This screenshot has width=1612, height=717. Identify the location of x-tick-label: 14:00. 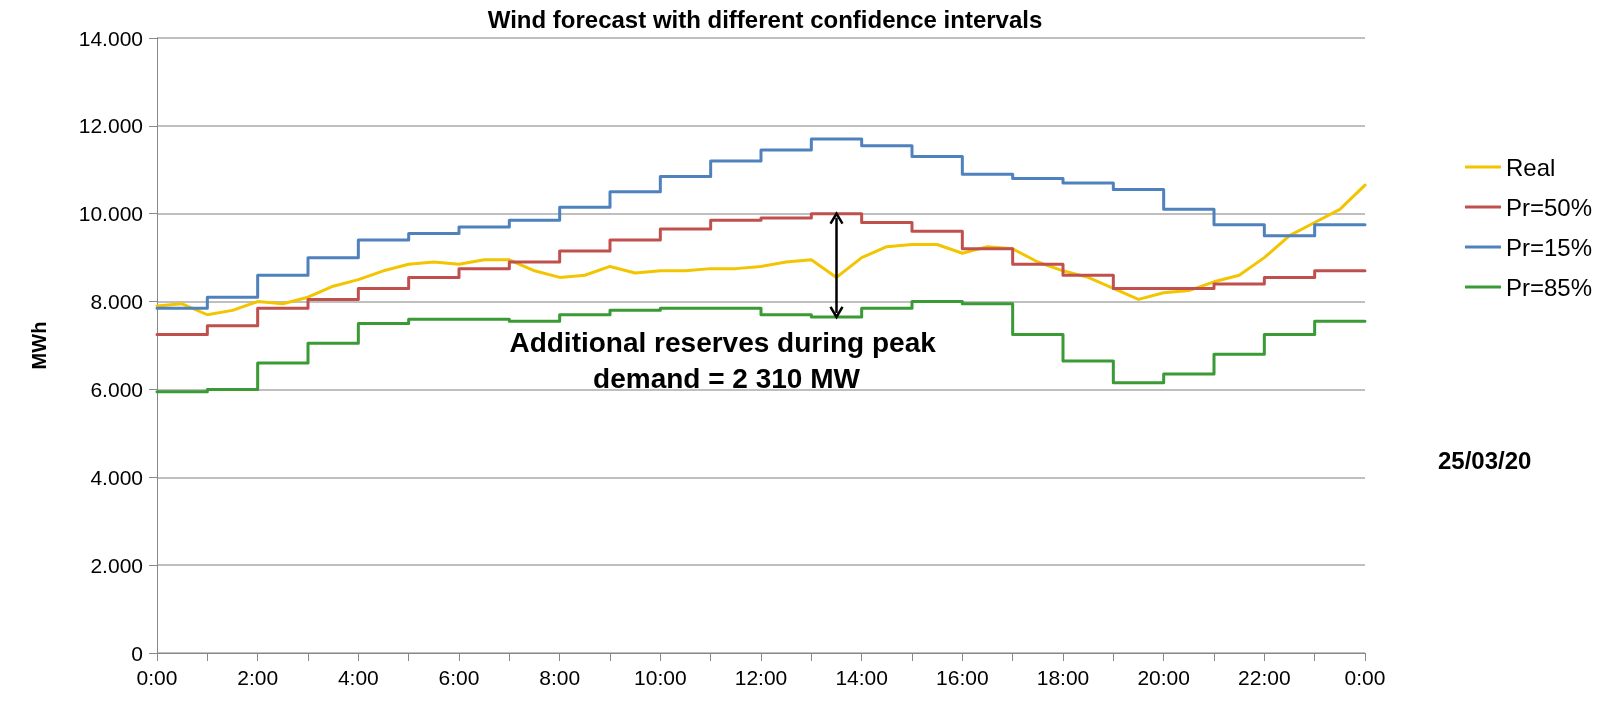
(861, 677).